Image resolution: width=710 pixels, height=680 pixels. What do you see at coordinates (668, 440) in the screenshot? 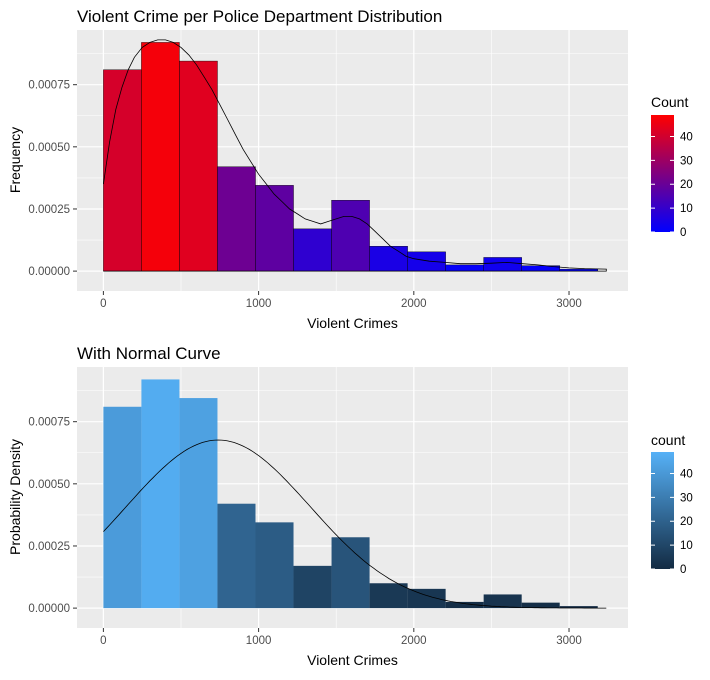
I see `legend-title: count` at bounding box center [668, 440].